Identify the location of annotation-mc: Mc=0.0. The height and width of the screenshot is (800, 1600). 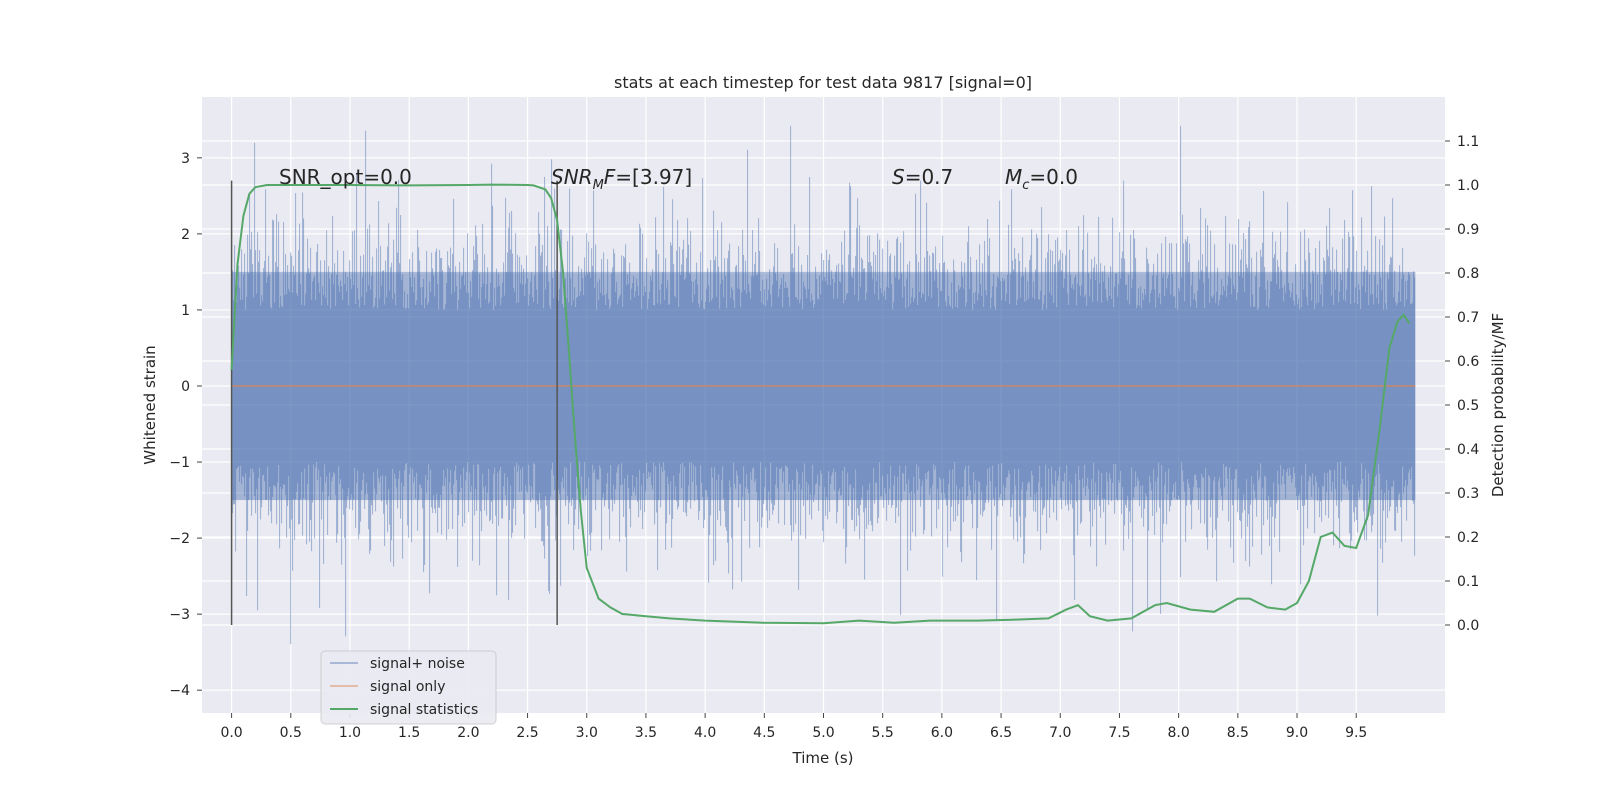
(1041, 179).